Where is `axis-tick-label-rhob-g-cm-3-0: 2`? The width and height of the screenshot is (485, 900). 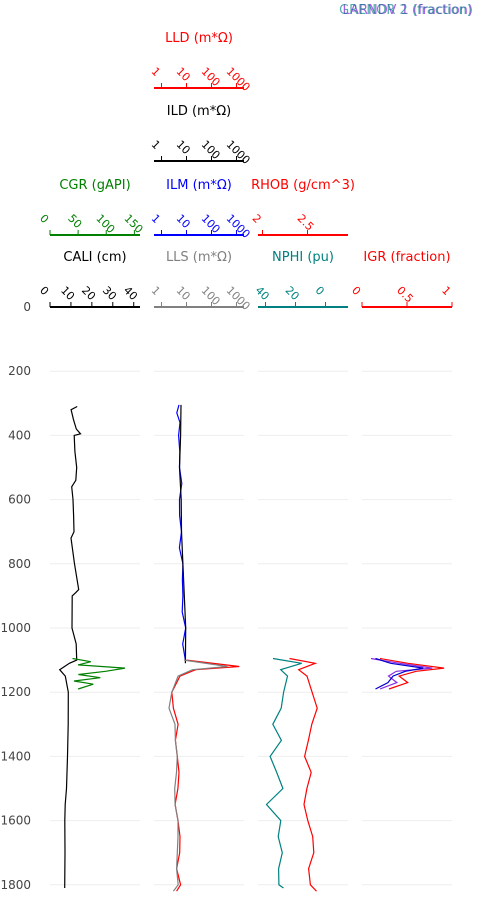
axis-tick-label-rhob-g-cm-3-0: 2 is located at coordinates (257, 219).